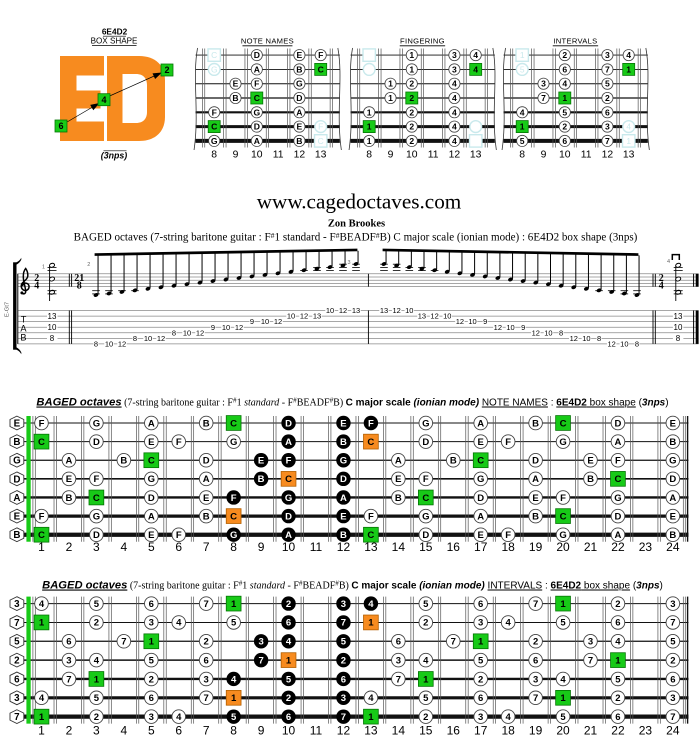 This screenshot has width=700, height=746. Describe the element at coordinates (152, 660) in the screenshot. I see `svg-text: 5` at that location.